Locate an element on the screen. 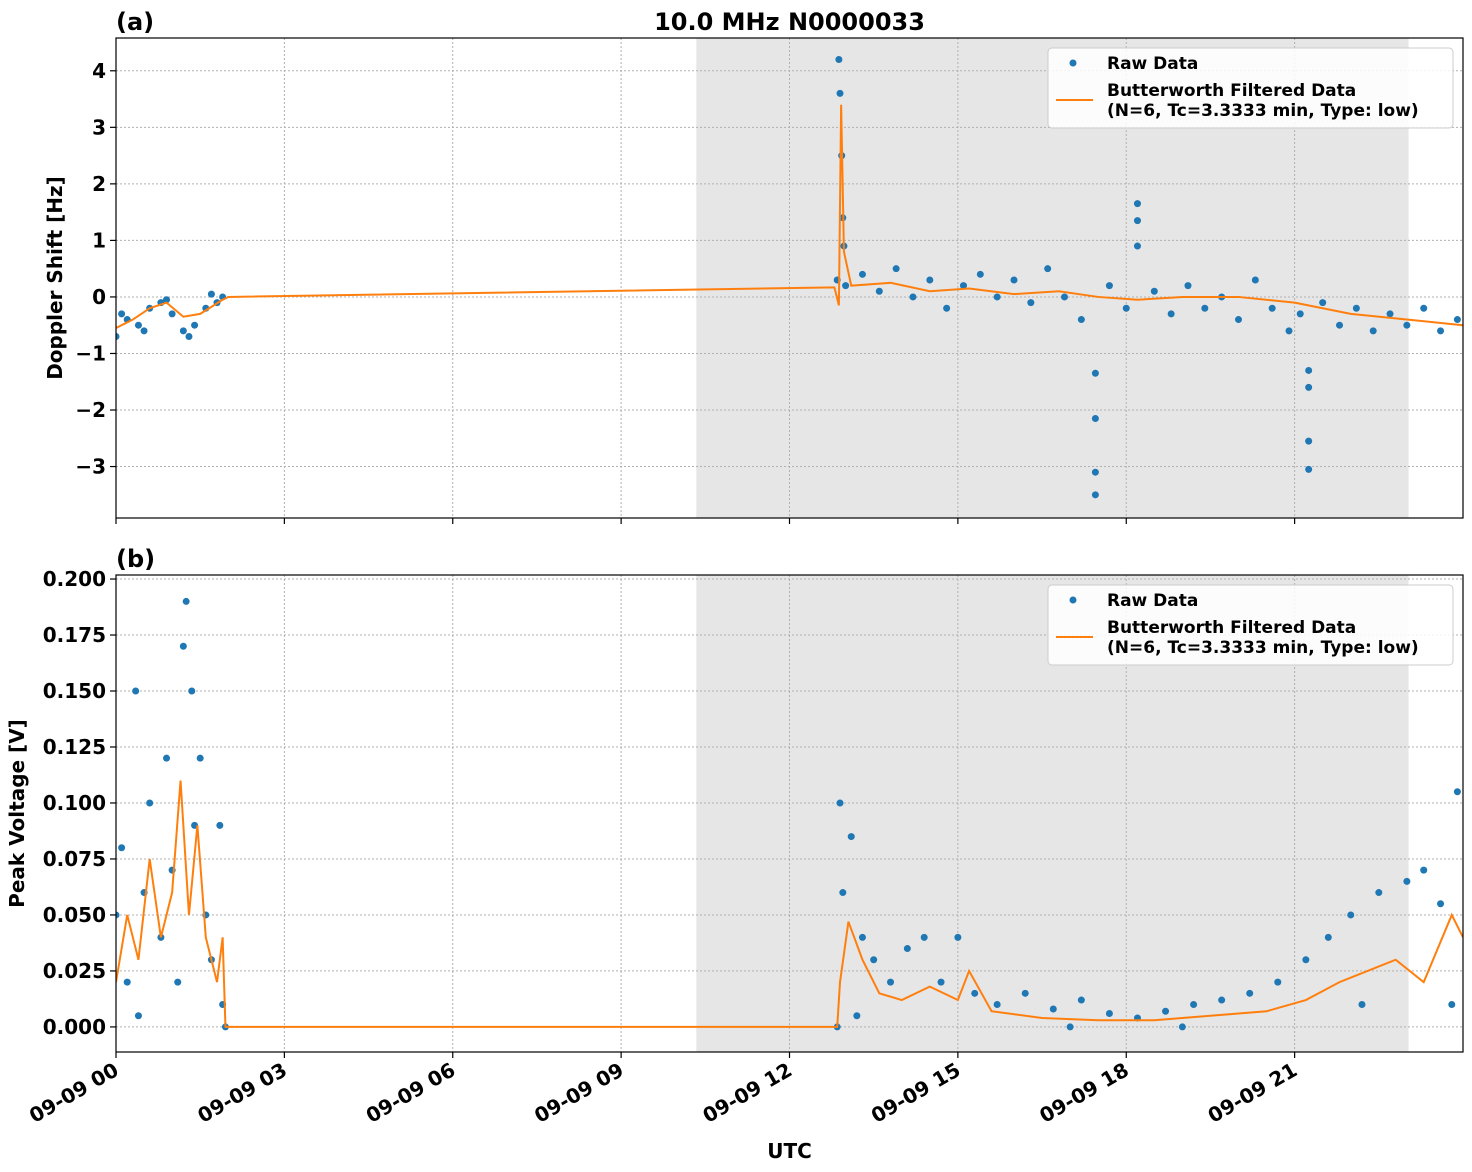 This screenshot has width=1472, height=1172. x-tick-label: 09-09 09 is located at coordinates (579, 1093).